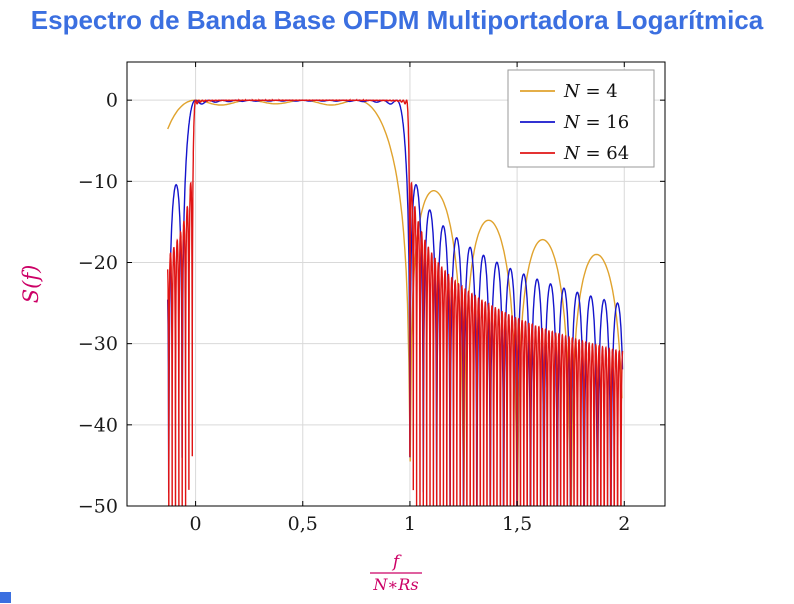 Image resolution: width=794 pixels, height=604 pixels. I want to click on y-axis-label: S(f), so click(31, 284).